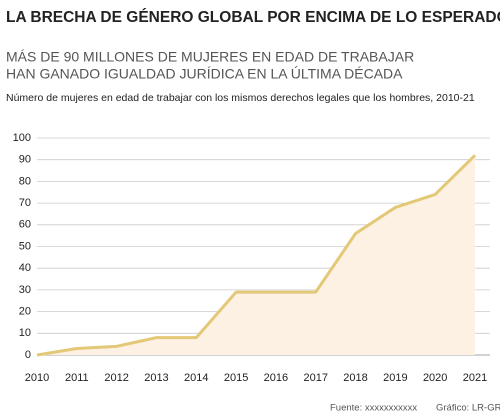 This screenshot has height=419, width=500. What do you see at coordinates (196, 378) in the screenshot?
I see `x-tick-label: 2014` at bounding box center [196, 378].